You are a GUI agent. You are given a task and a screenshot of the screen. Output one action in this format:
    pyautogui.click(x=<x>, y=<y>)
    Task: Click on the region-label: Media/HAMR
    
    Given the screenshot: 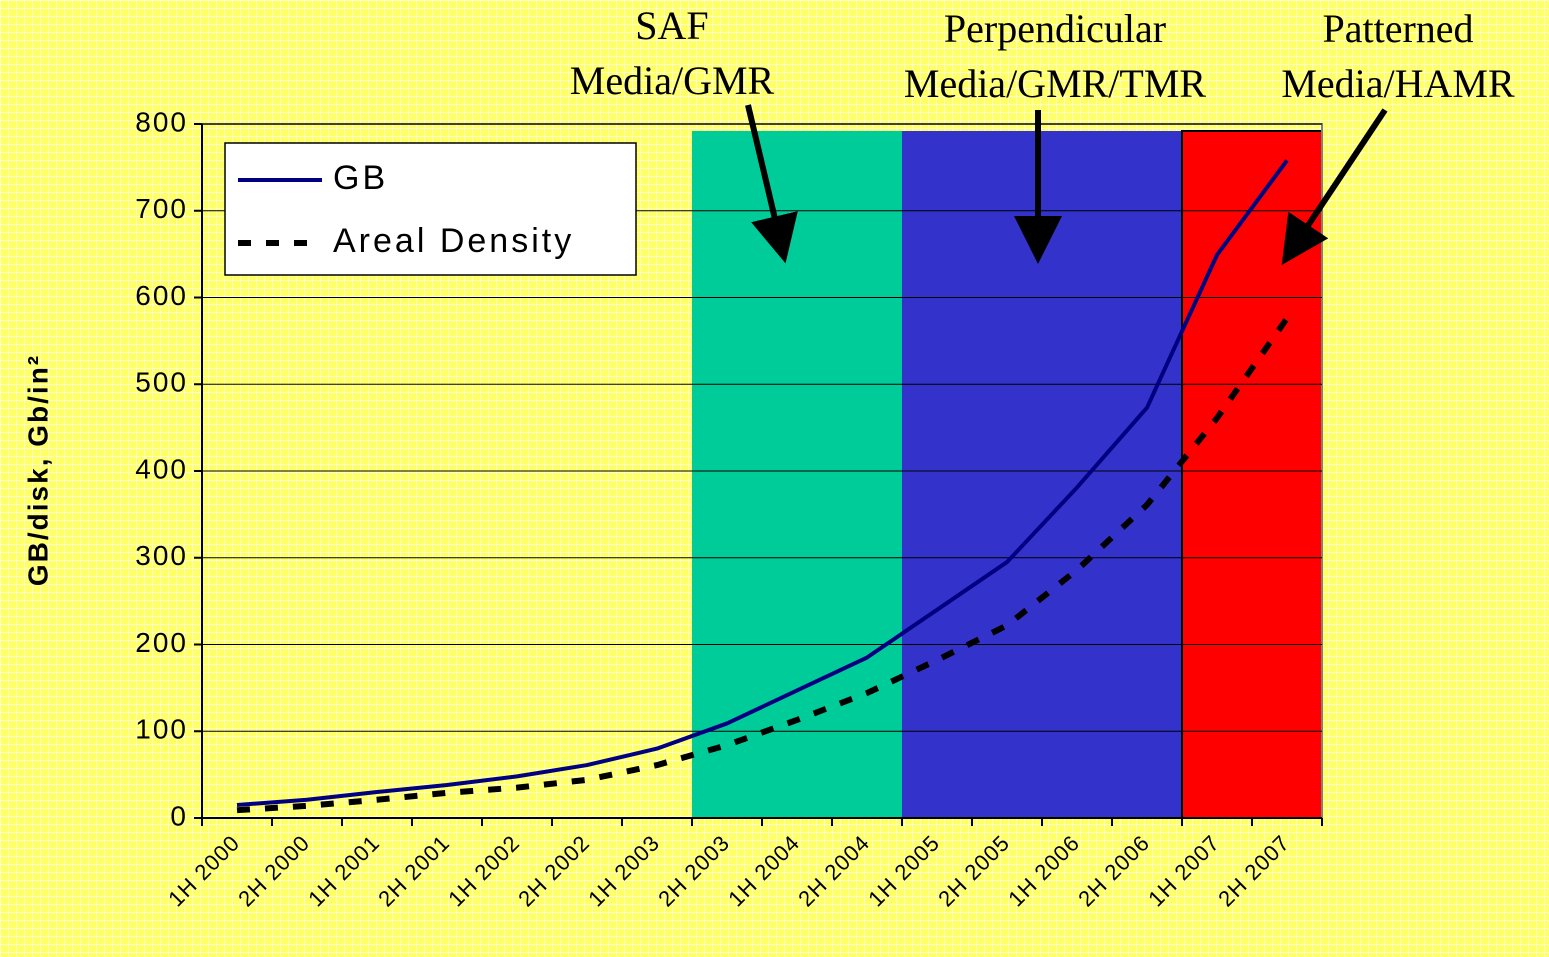 What is the action you would take?
    pyautogui.click(x=1398, y=83)
    